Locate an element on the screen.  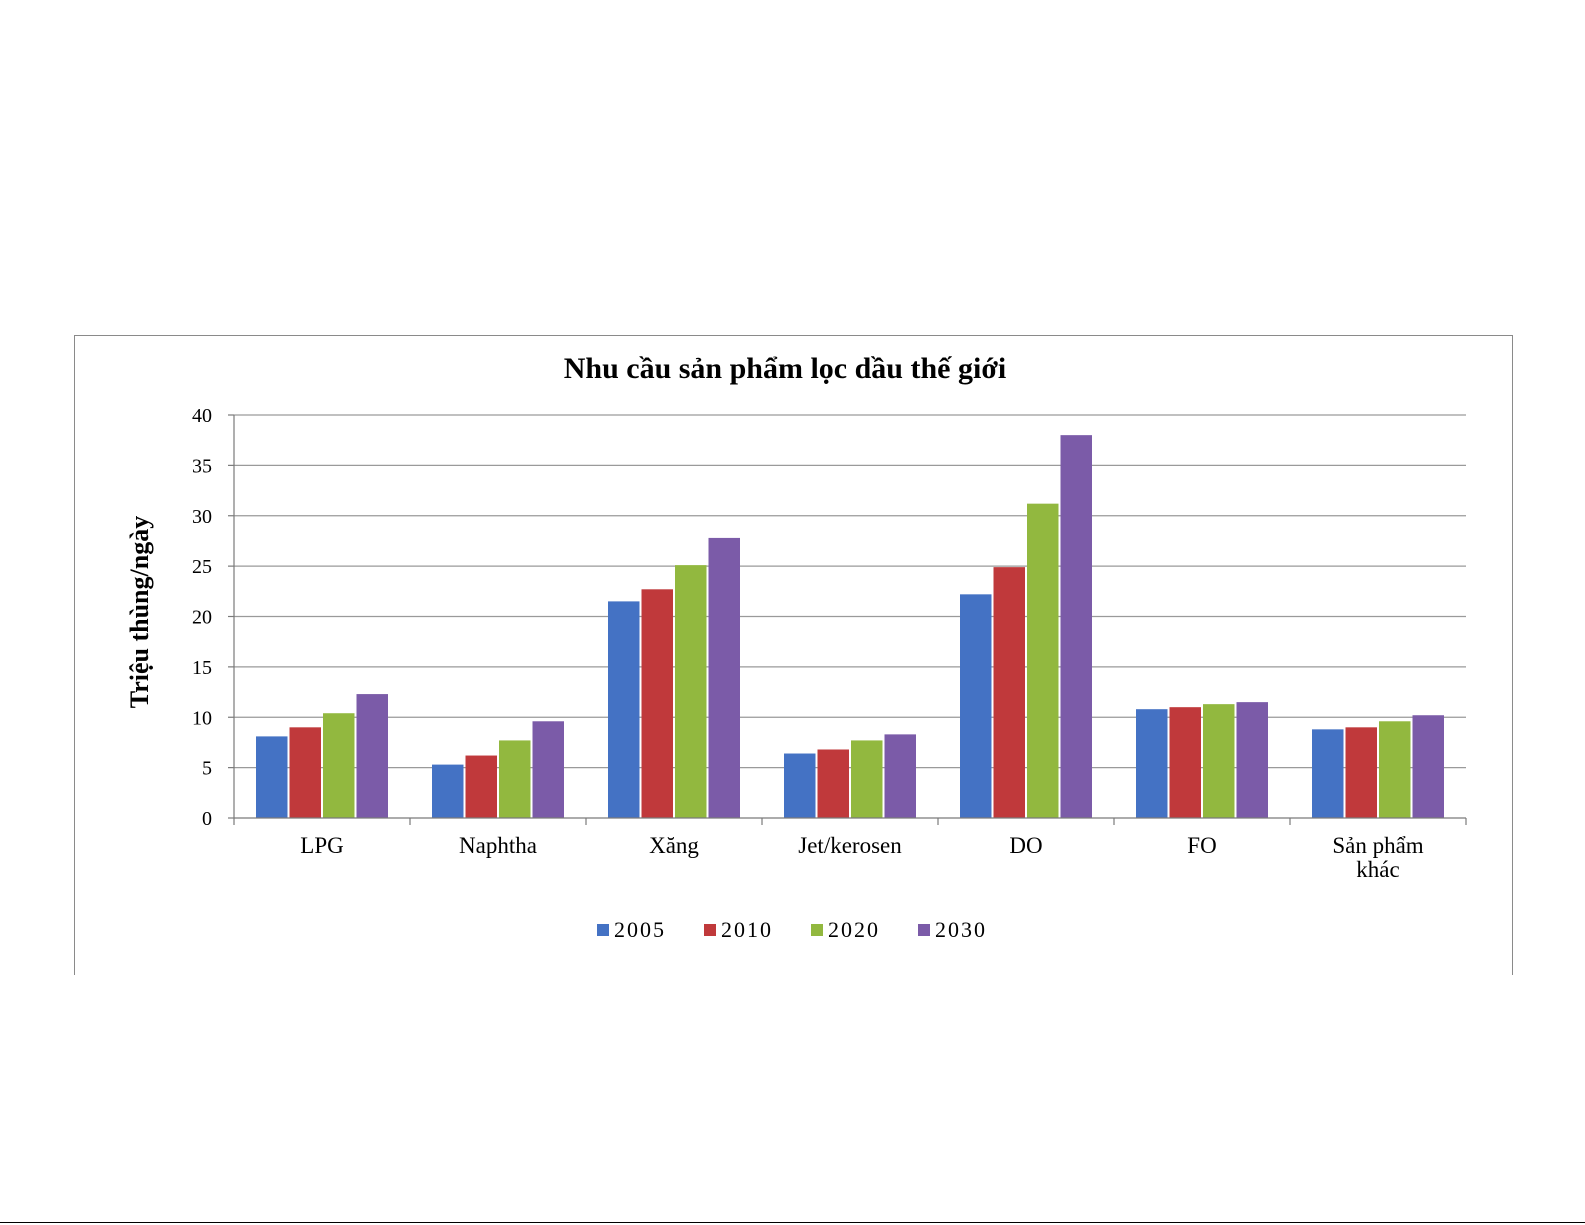
x-tick-label: FO is located at coordinates (1201, 845).